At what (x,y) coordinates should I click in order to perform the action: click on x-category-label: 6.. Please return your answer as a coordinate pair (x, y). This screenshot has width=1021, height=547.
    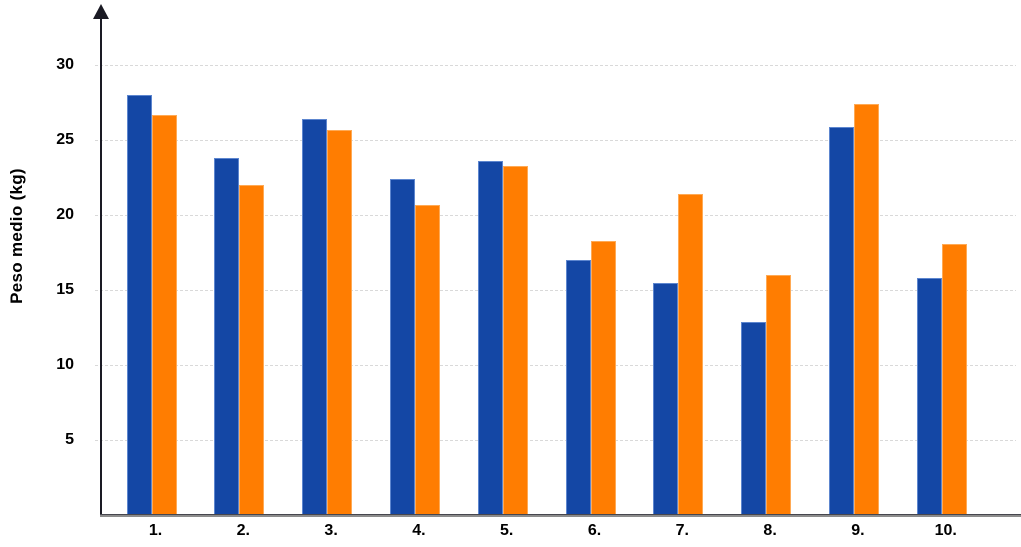
    Looking at the image, I should click on (594, 530).